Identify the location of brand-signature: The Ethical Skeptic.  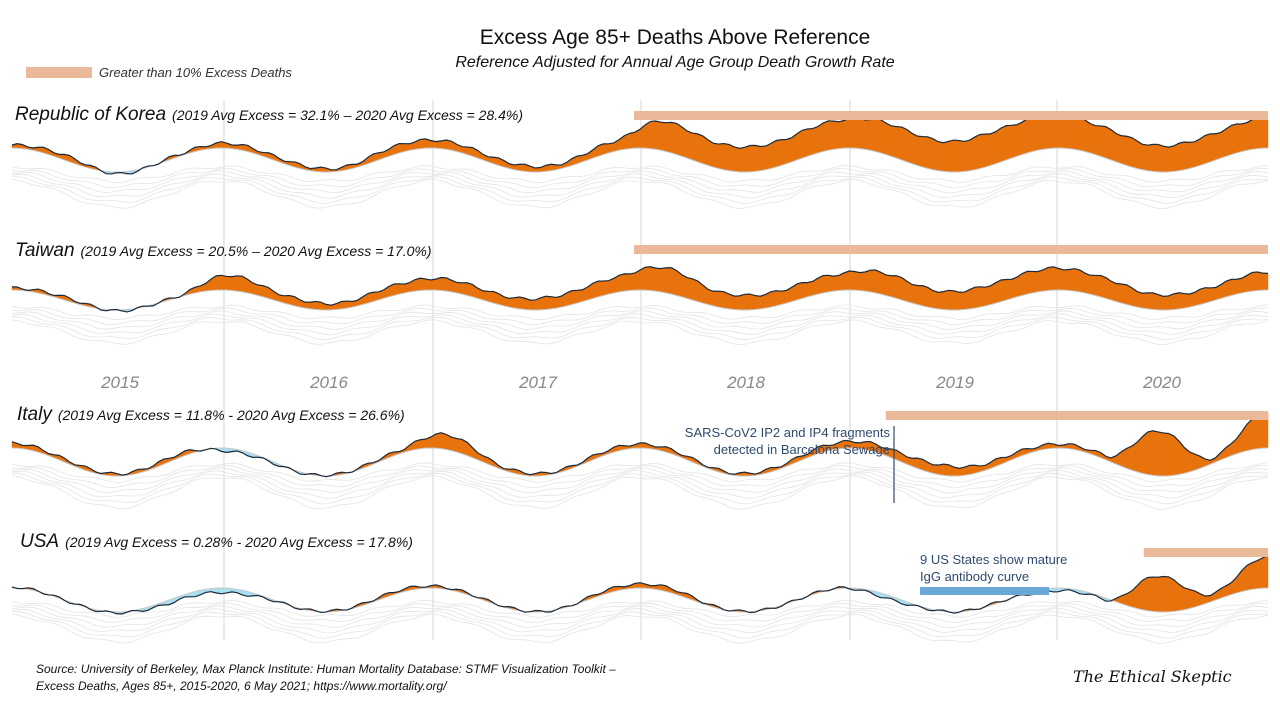
(1152, 676).